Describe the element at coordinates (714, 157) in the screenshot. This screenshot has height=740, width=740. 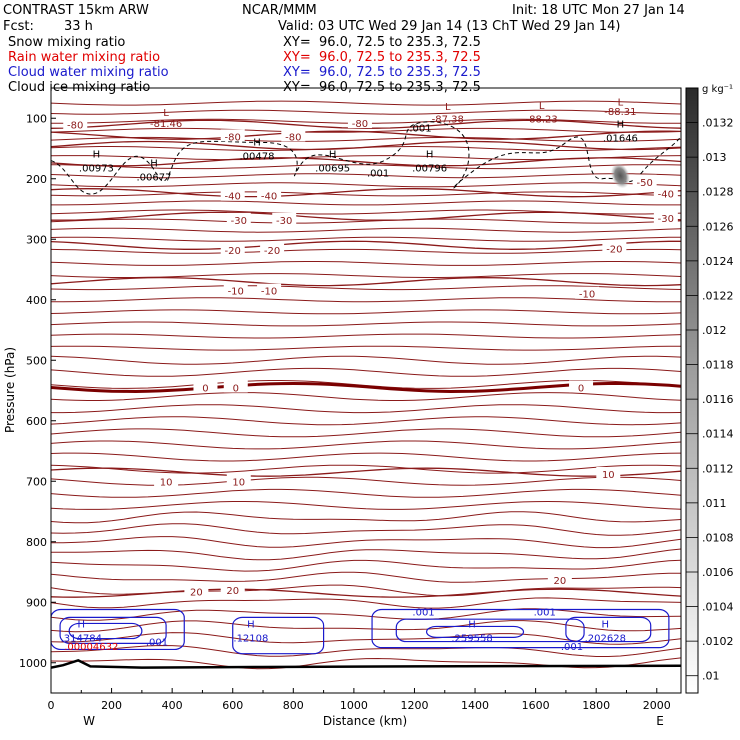
I see `colorbar-tick-label: .013` at that location.